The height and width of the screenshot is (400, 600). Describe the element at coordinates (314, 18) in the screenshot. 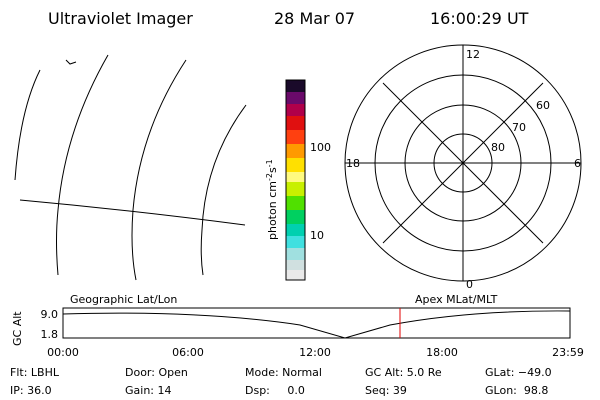

I see `date: 28 Mar 07` at that location.